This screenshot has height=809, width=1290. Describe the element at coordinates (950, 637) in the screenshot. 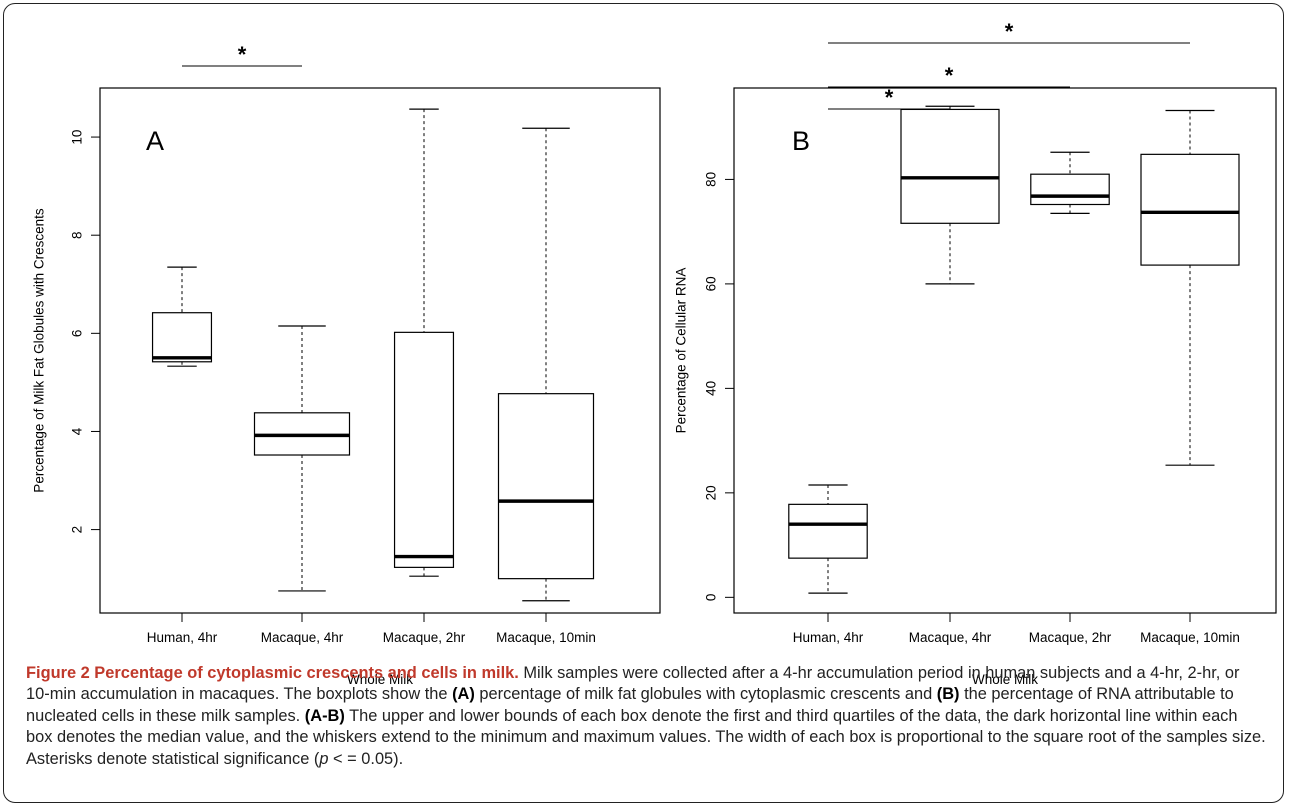

I see `panel-b-xtick-label: Macaque, 4hr` at that location.